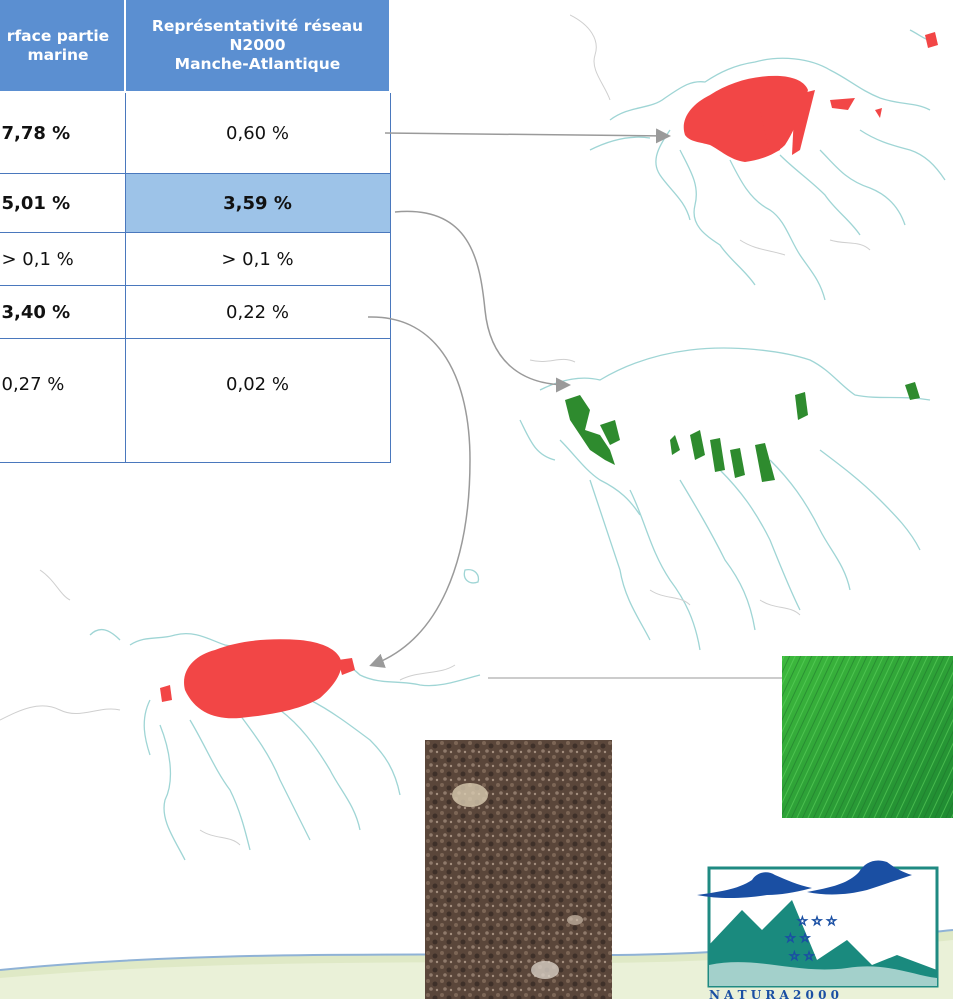 This screenshot has width=953, height=999. I want to click on table-row: 5,01 % 3,59 %, so click(195, 203).